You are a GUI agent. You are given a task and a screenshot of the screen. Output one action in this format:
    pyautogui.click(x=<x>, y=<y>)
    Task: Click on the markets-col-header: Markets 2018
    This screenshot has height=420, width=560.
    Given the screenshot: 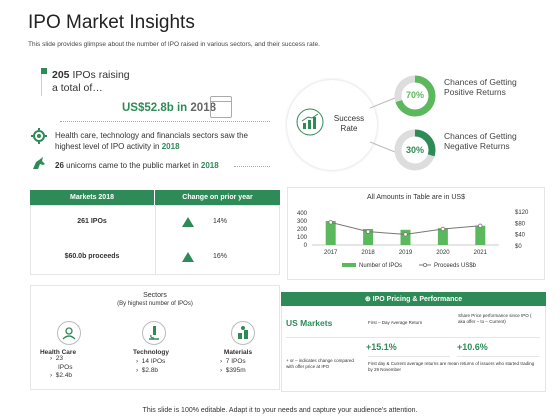 What is the action you would take?
    pyautogui.click(x=92, y=197)
    